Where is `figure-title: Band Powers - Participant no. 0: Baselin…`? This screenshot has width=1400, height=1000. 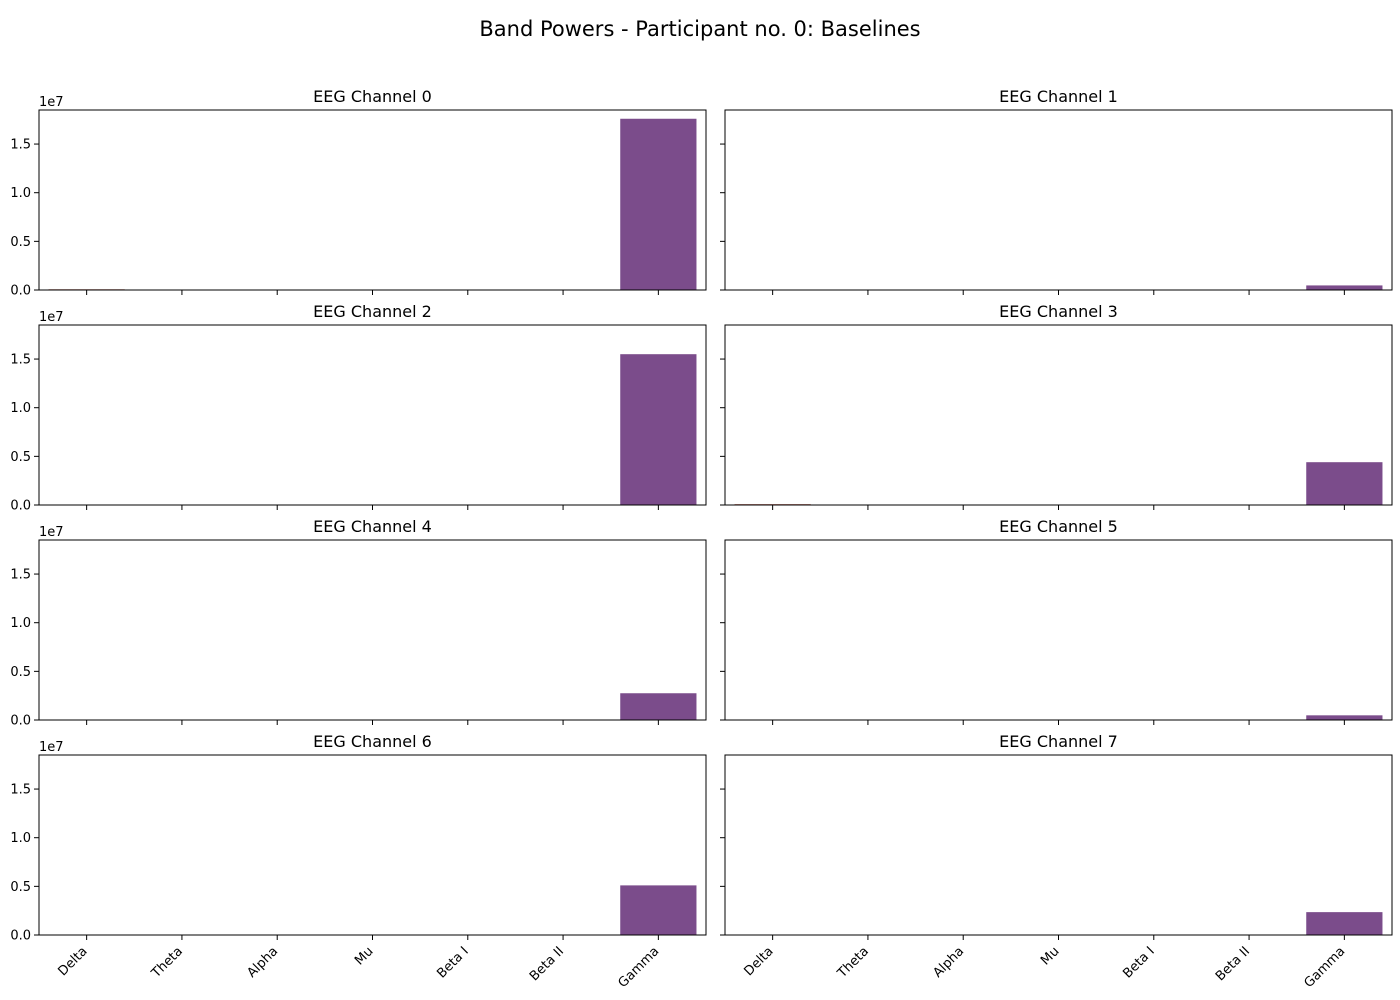 figure-title: Band Powers - Participant no. 0: Baselin… is located at coordinates (699, 29).